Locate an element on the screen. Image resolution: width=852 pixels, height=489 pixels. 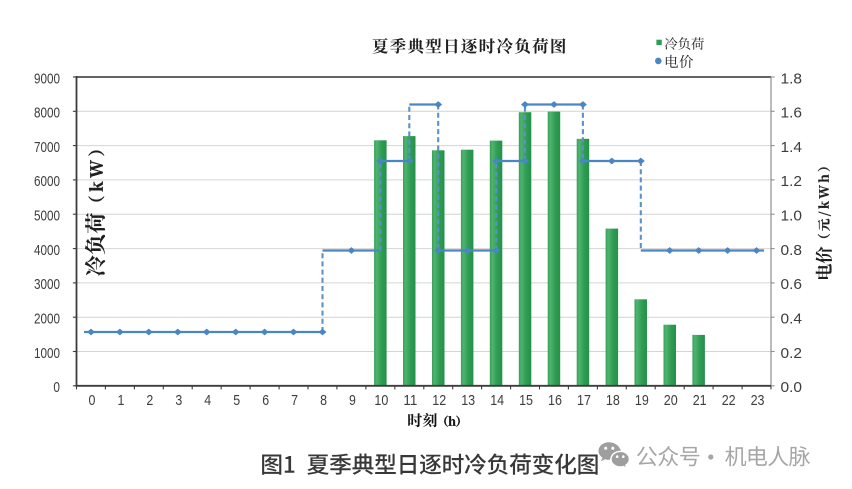
svg-text: 5 is located at coordinates (236, 401).